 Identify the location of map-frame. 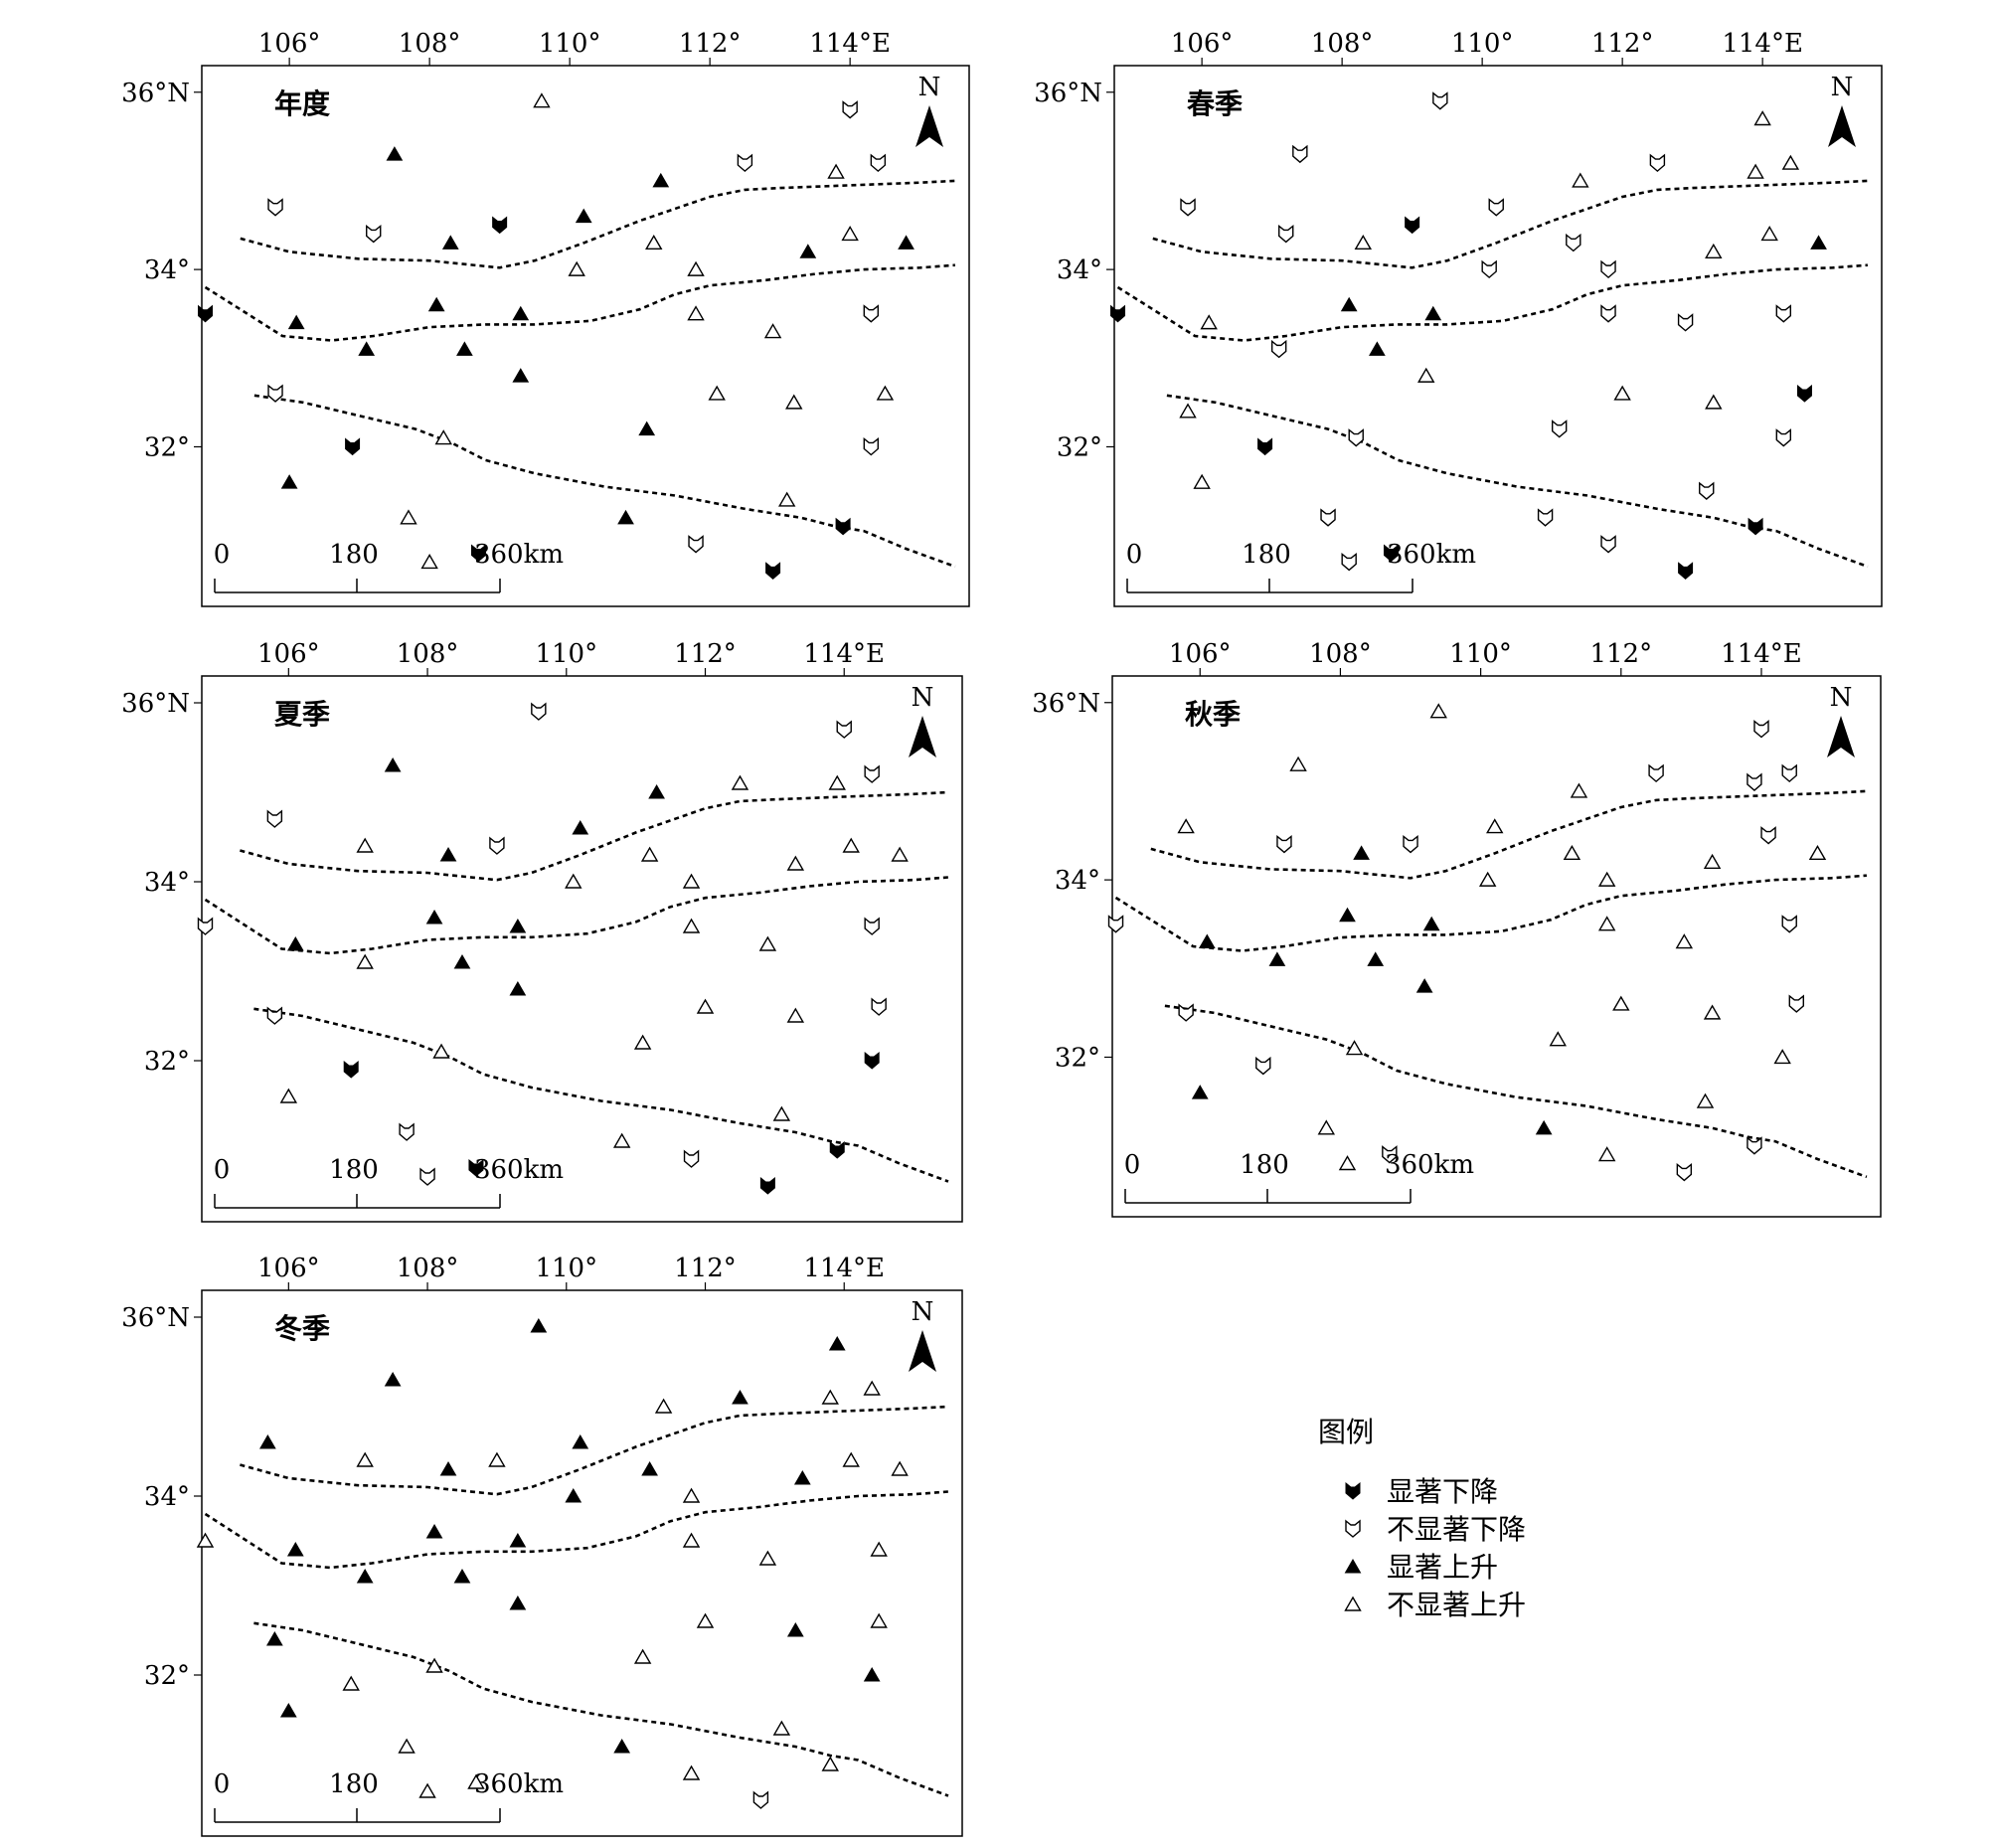
(582, 949).